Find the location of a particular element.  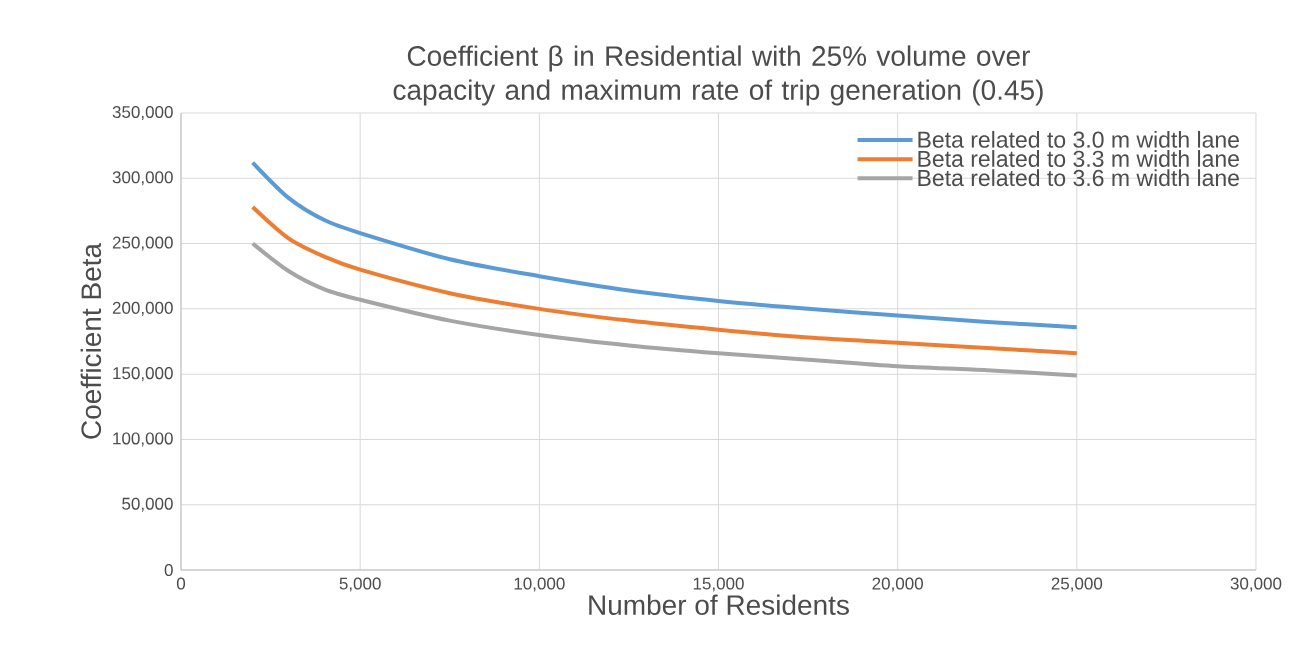

y-tick-label: 300,000 is located at coordinates (142, 178).